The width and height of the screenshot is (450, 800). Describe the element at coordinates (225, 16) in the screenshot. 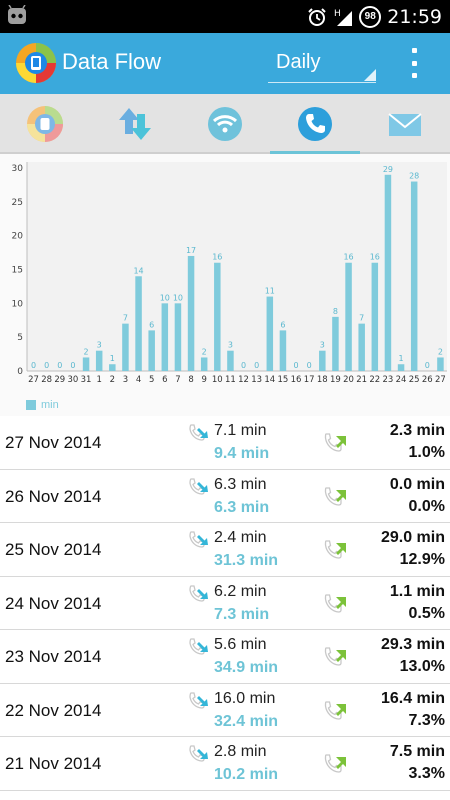

I see `status-bar: H 98 21:59` at that location.